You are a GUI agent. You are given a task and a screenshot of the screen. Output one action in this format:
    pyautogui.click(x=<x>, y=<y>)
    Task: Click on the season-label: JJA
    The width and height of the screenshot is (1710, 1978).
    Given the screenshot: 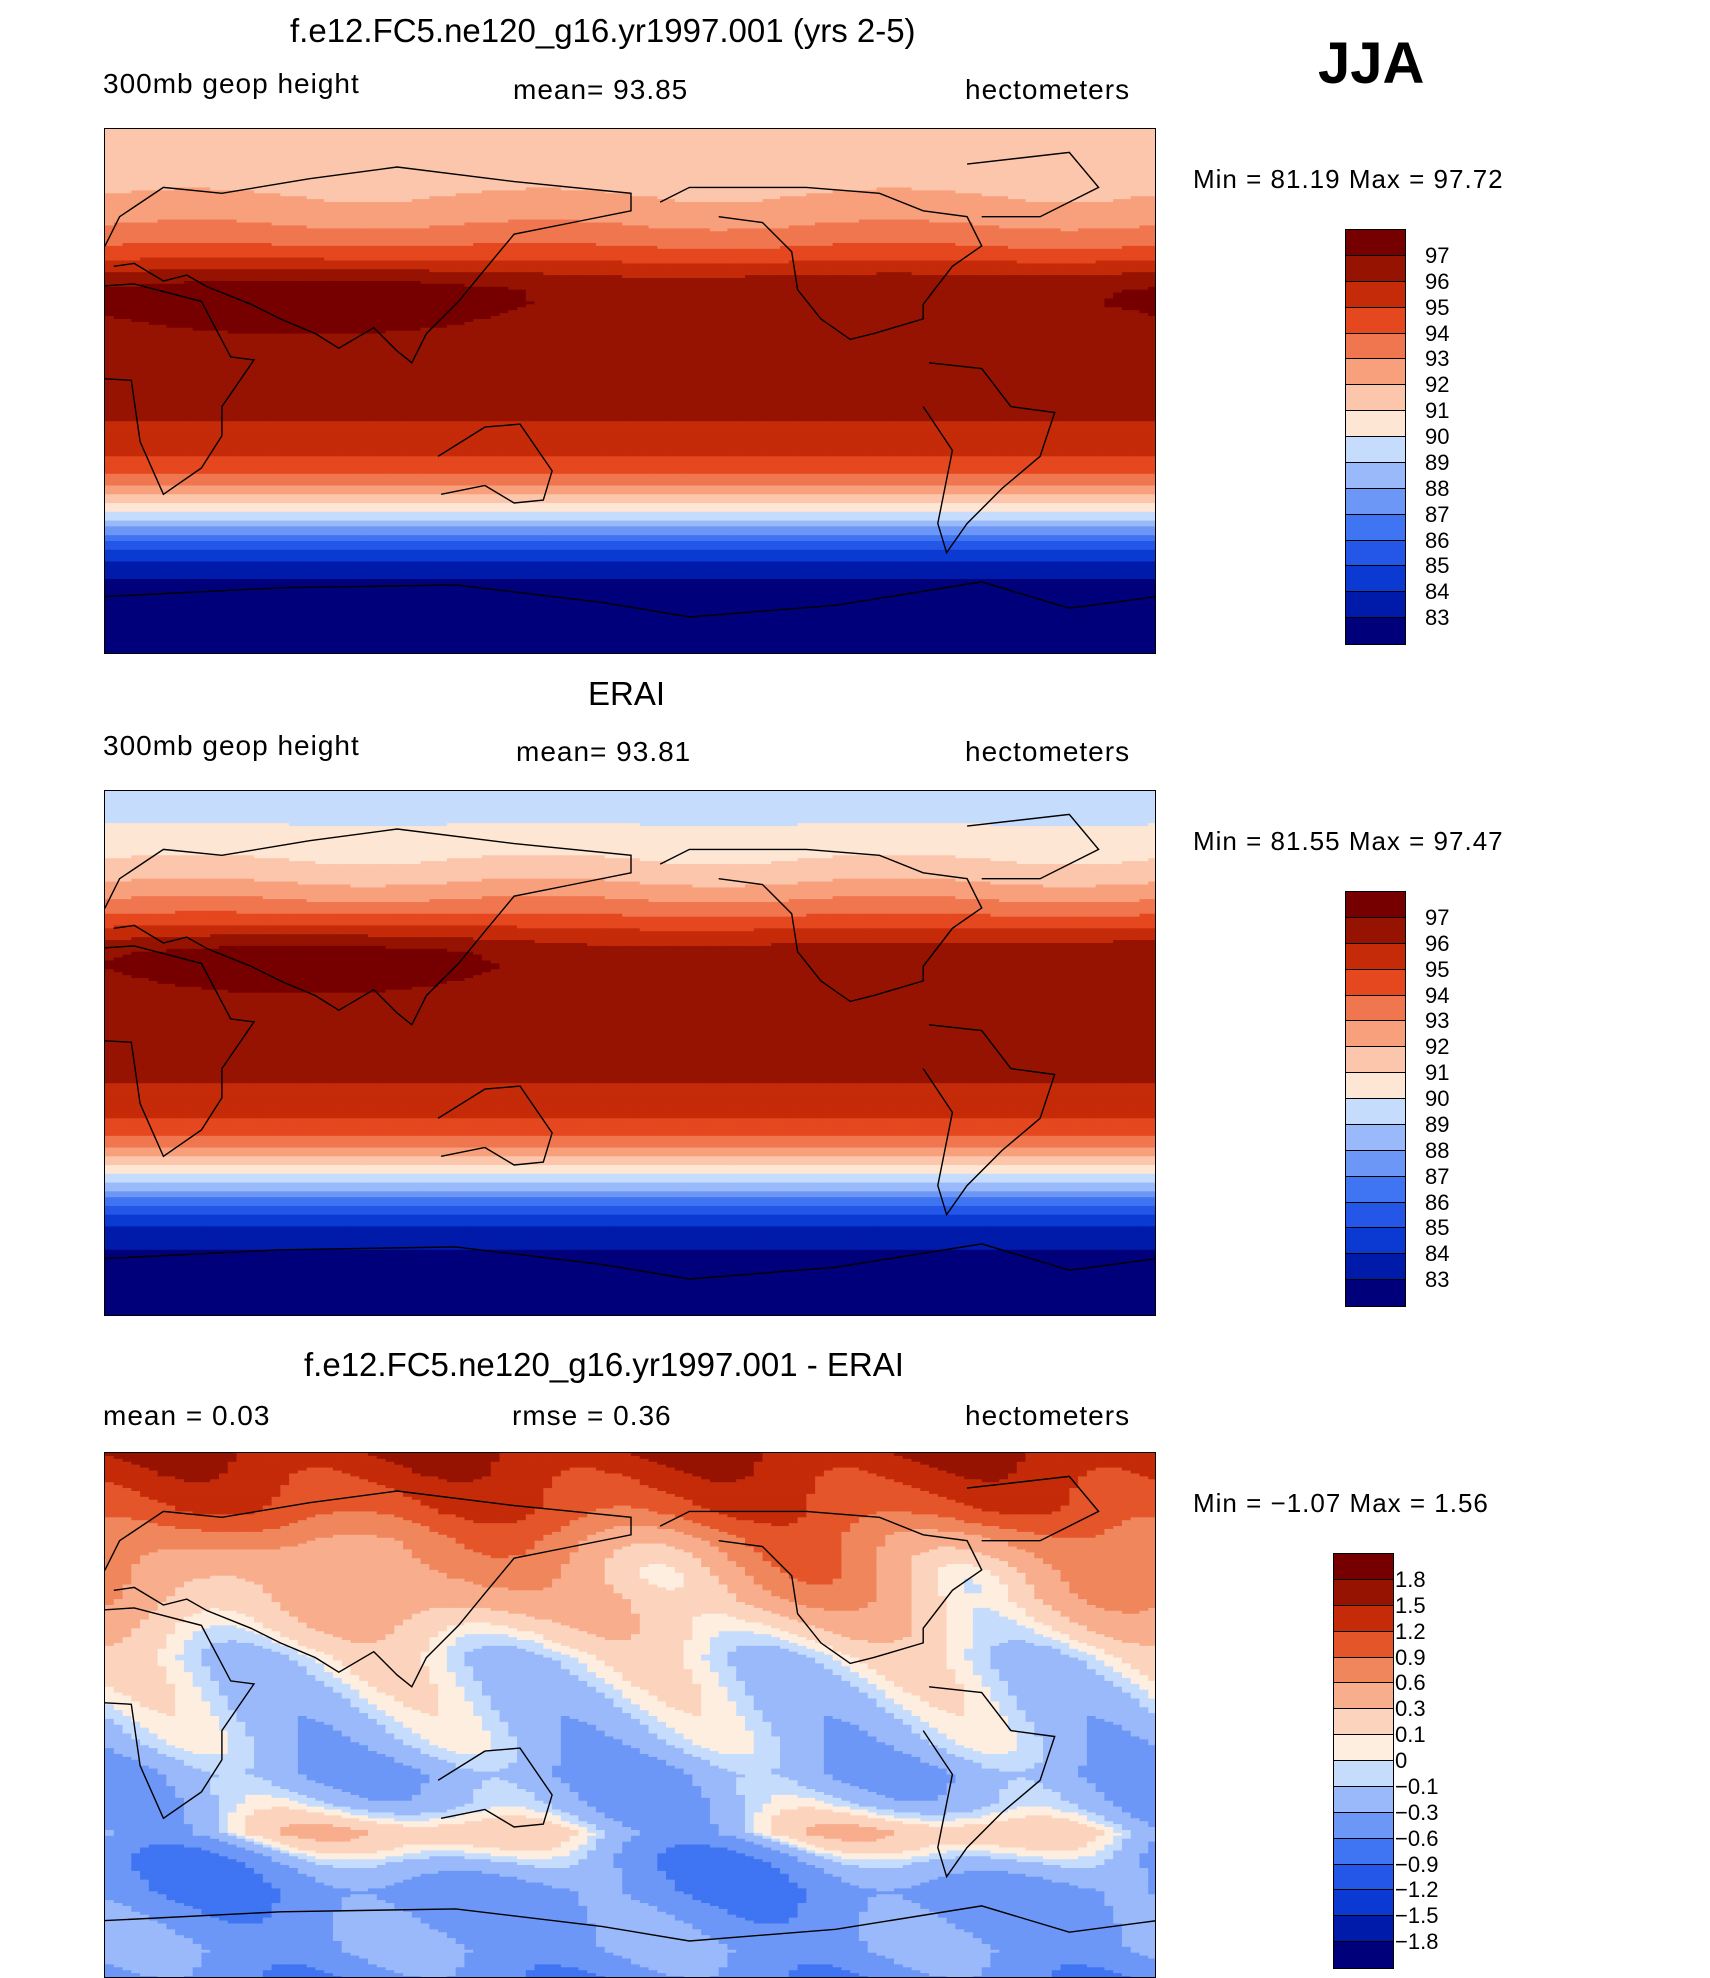 What is the action you would take?
    pyautogui.click(x=1371, y=63)
    